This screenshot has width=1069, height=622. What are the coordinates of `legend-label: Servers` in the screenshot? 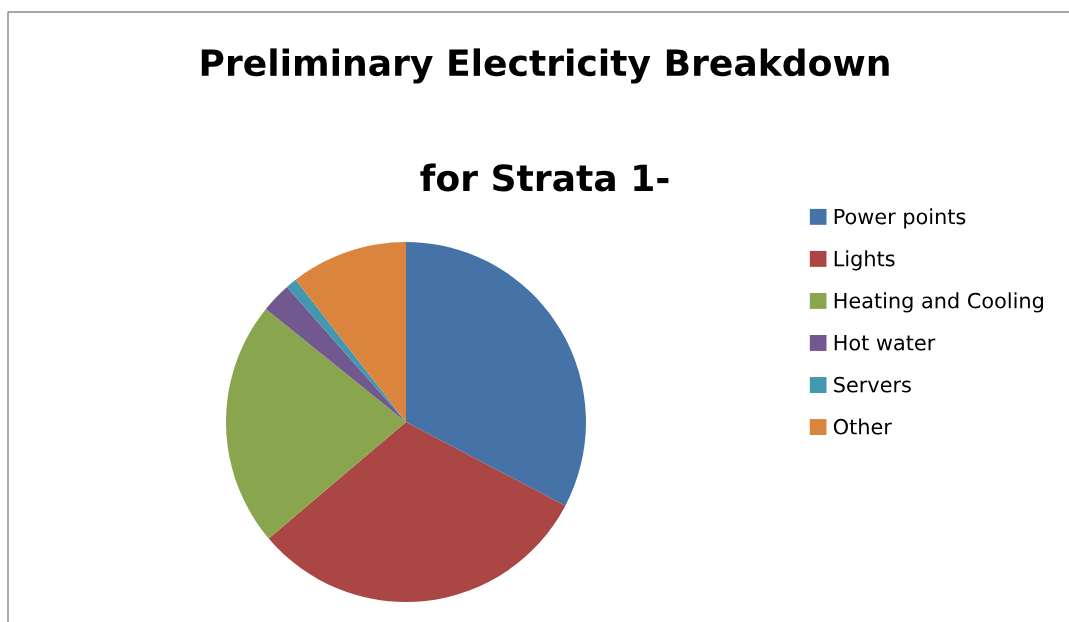 It's located at (872, 384).